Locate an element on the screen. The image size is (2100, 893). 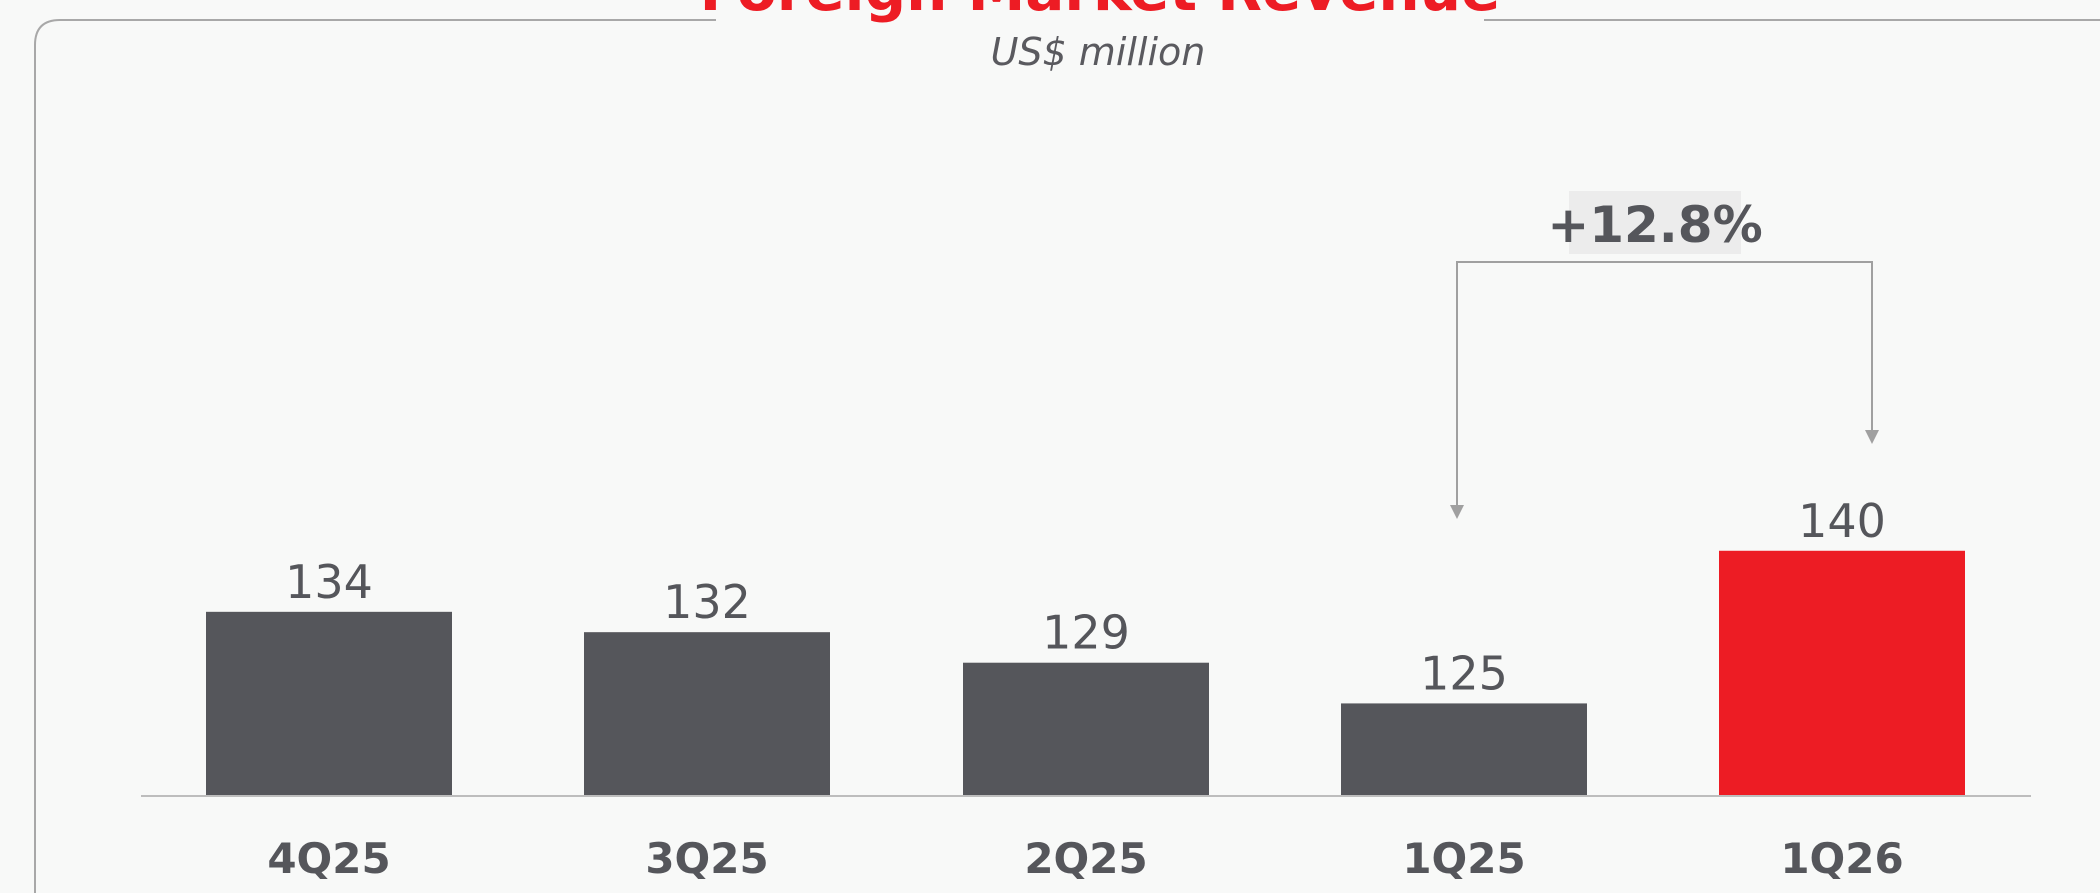
value-label: 129 is located at coordinates (1086, 633).